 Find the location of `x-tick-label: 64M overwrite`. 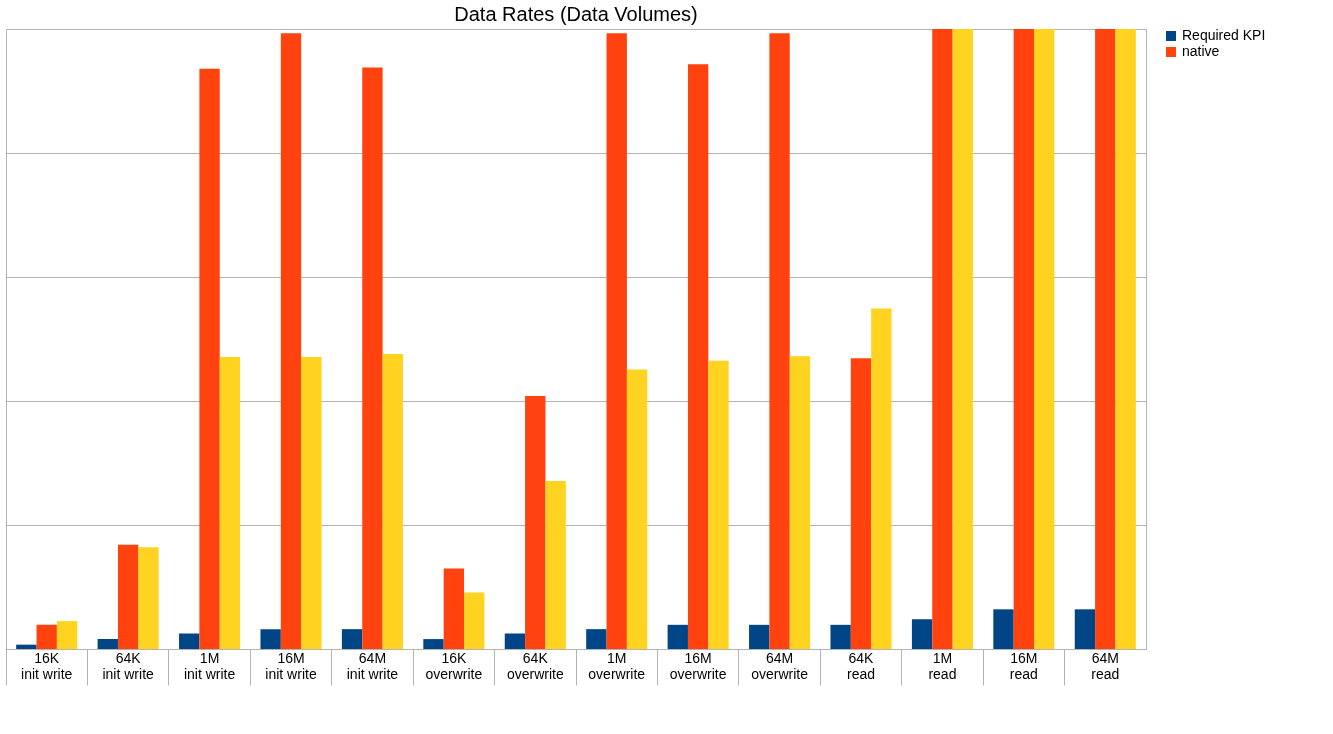

x-tick-label: 64M overwrite is located at coordinates (780, 665).